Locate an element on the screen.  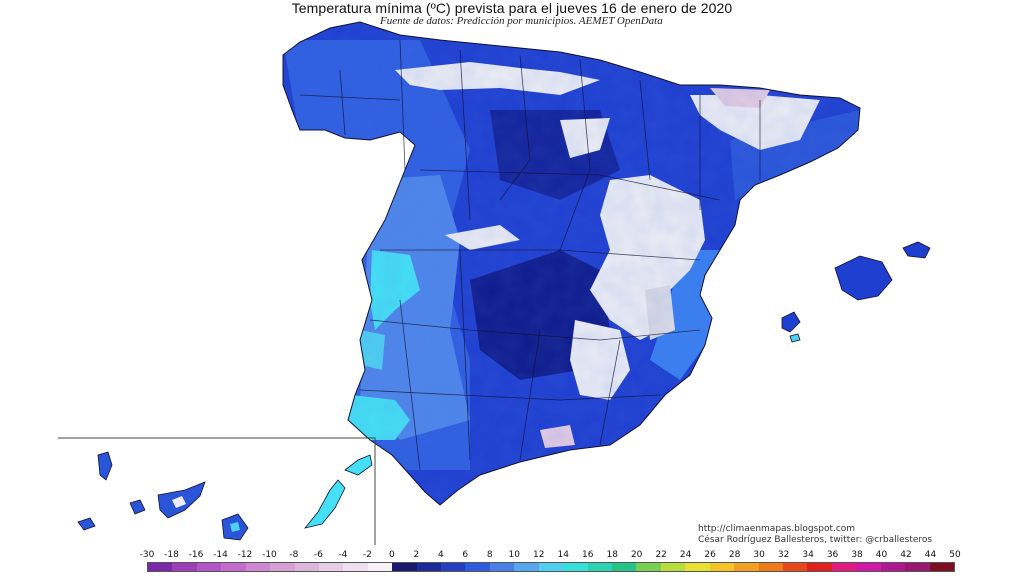
balearic-islands is located at coordinates (856, 292).